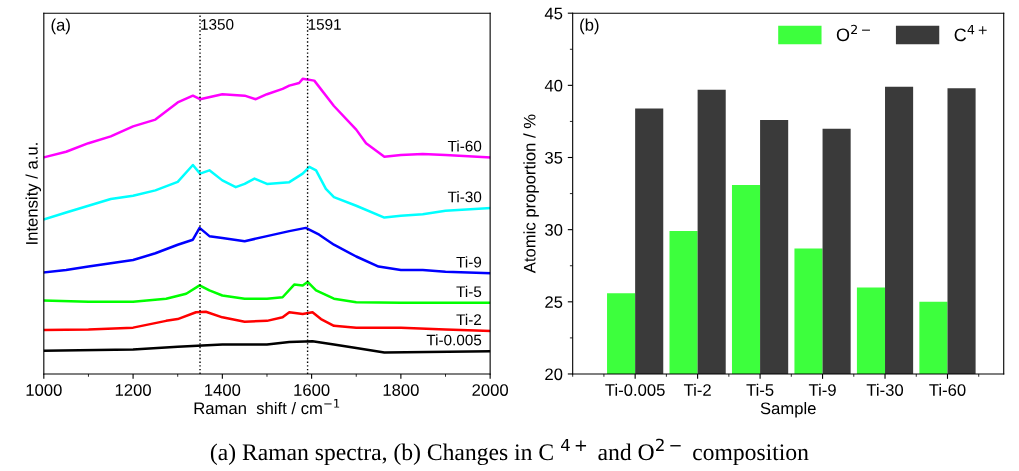 This screenshot has width=1019, height=471. I want to click on text: (a) Raman spectra, (b) Changes in C $^{4+}$ and O$^{2−}$ composition, so click(509, 452).